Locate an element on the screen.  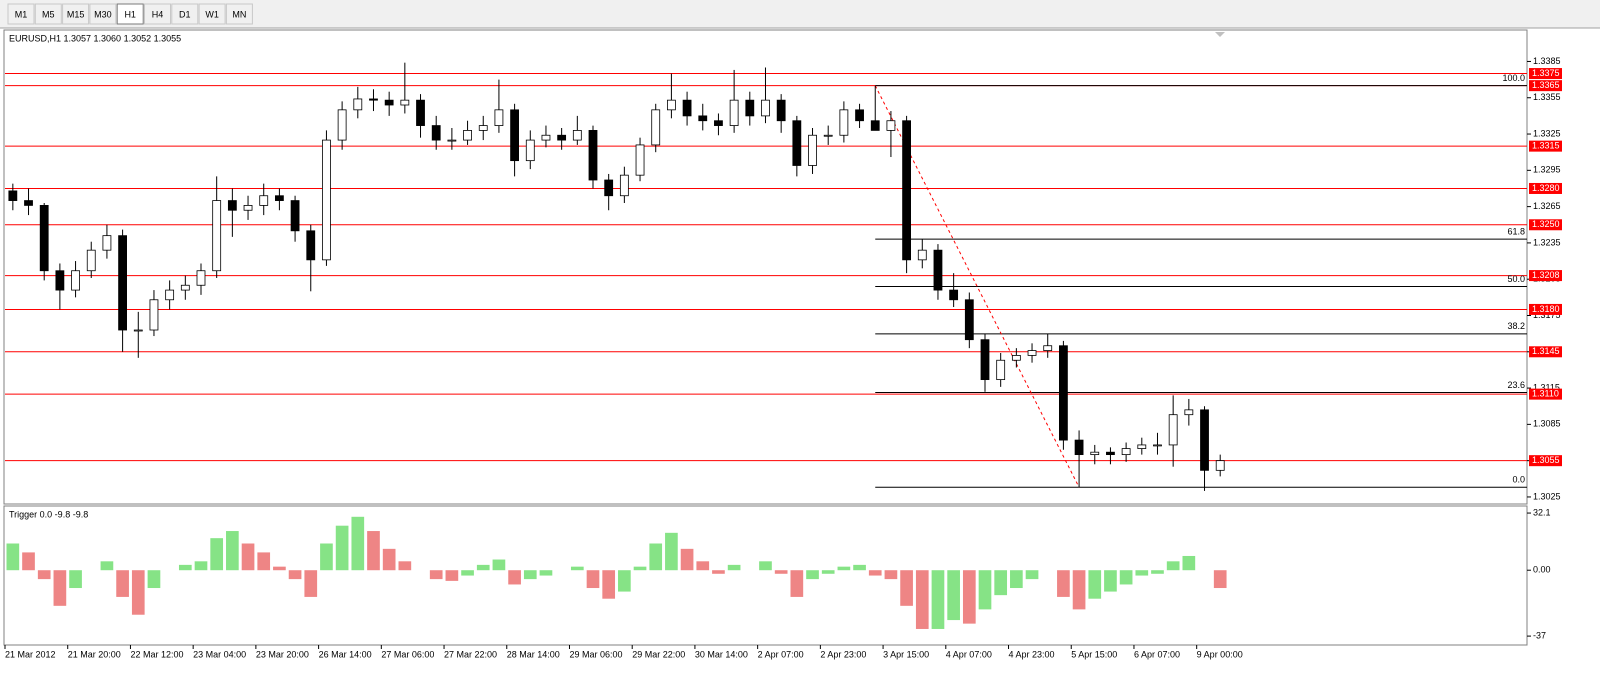
y-tick-label: 1.3385 is located at coordinates (1547, 61).